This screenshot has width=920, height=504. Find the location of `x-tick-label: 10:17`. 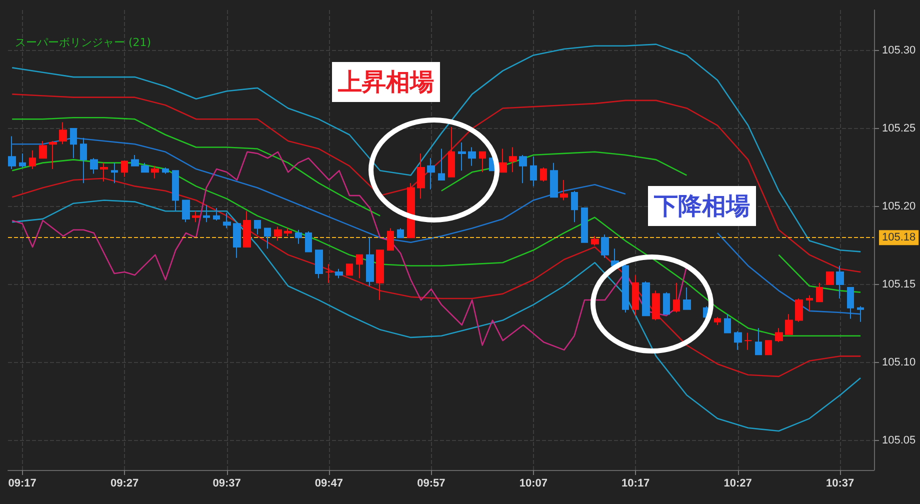

x-tick-label: 10:17 is located at coordinates (636, 484).